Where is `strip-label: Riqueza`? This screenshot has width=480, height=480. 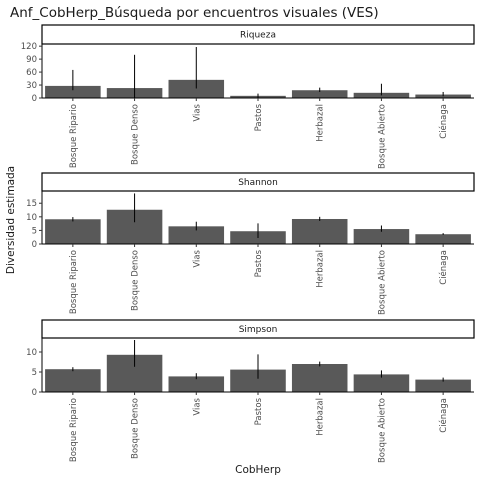
strip-label: Riqueza is located at coordinates (258, 36).